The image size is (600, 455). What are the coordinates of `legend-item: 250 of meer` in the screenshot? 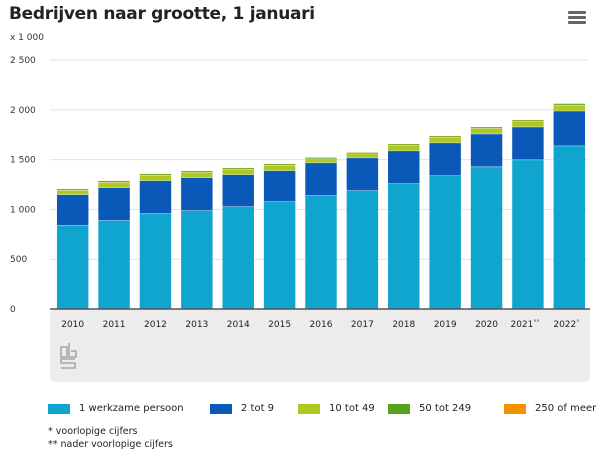 It's located at (550, 408).